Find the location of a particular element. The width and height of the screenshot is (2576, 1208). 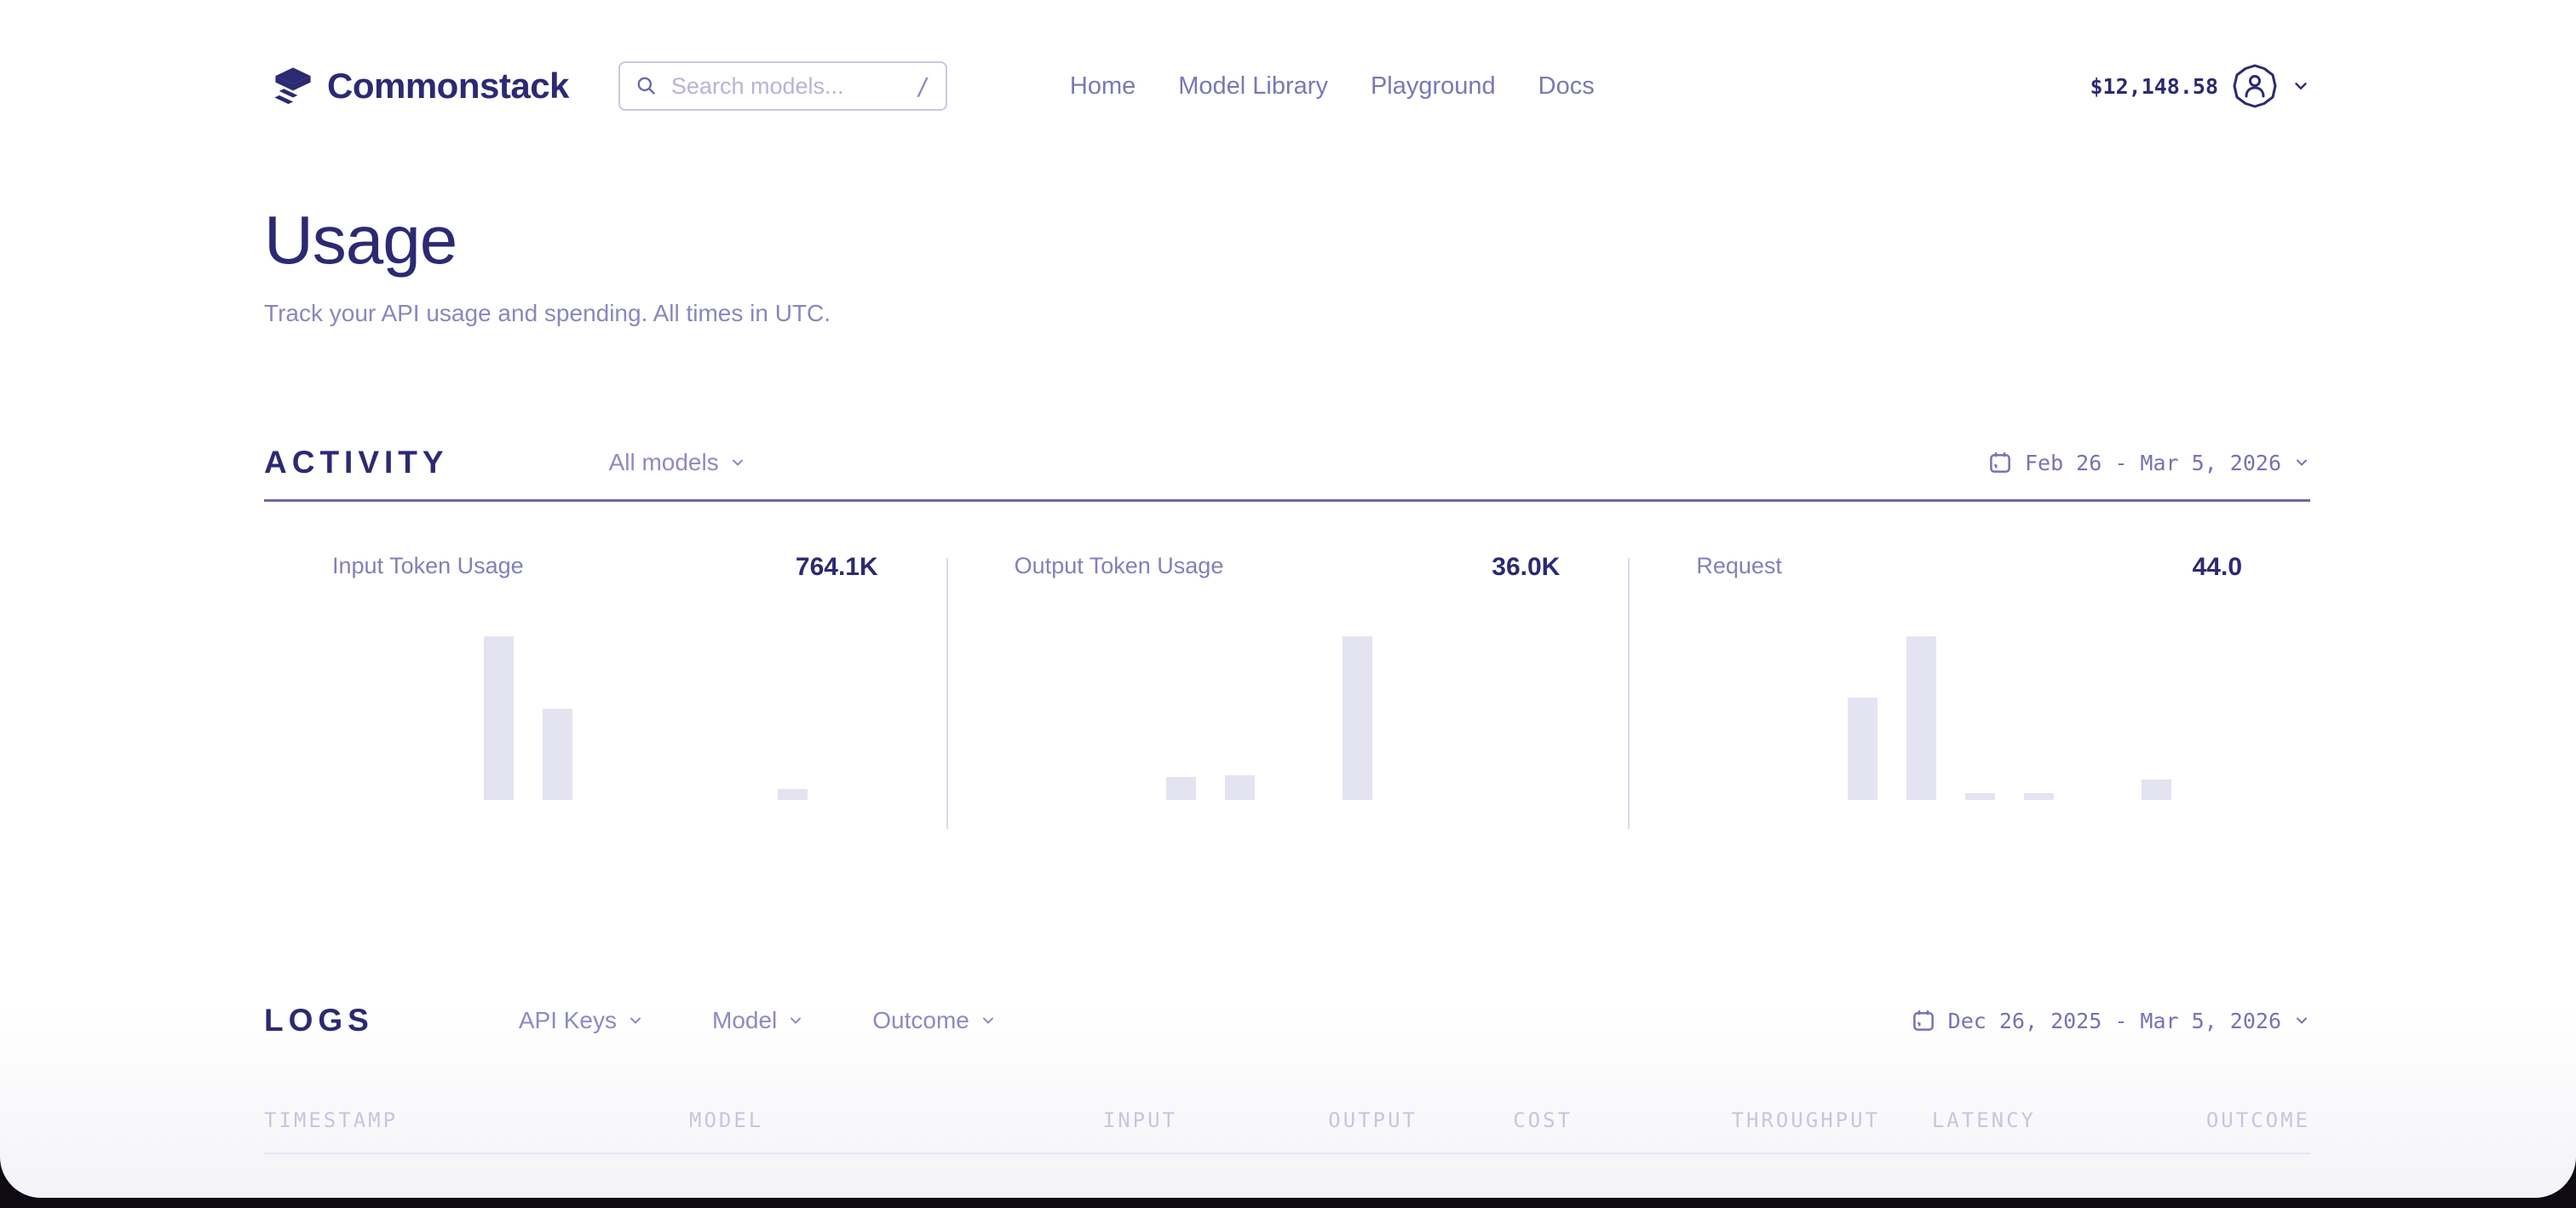

logs-heading: LOGS is located at coordinates (319, 1020).